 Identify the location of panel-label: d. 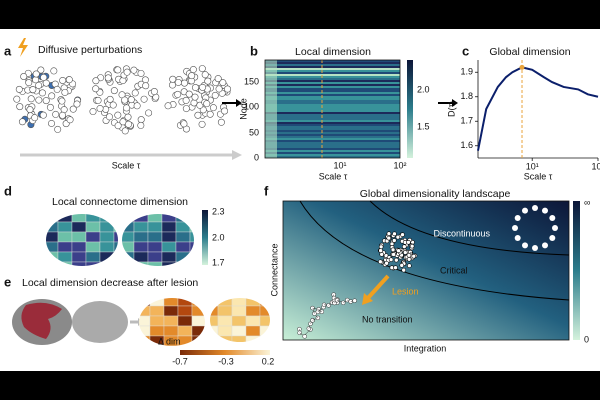
(8, 190).